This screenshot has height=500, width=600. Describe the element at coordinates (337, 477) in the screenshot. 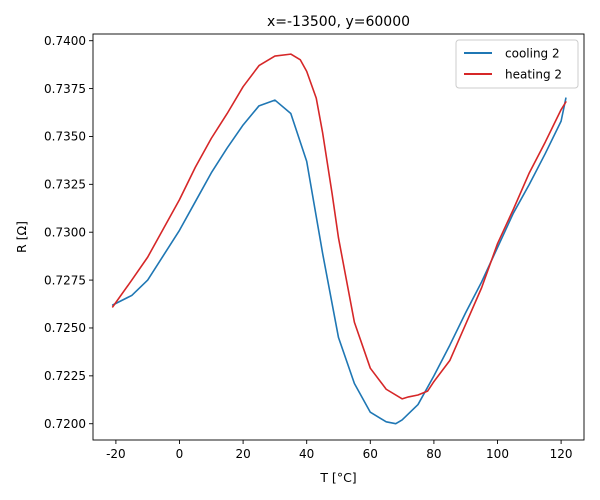

I see `x-axis-label: T [°C]` at that location.